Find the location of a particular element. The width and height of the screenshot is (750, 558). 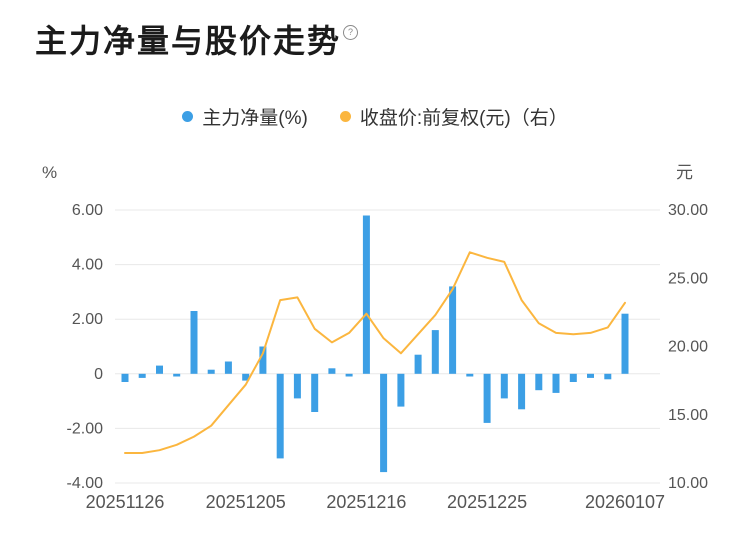

x-axis-label: 20260107 is located at coordinates (625, 502).